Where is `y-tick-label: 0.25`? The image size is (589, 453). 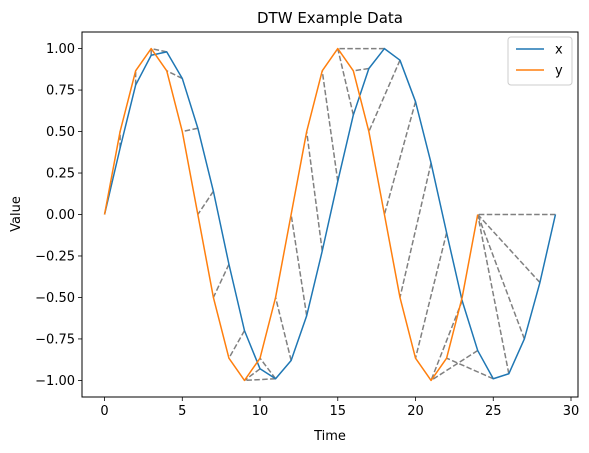 y-tick-label: 0.25 is located at coordinates (60, 174).